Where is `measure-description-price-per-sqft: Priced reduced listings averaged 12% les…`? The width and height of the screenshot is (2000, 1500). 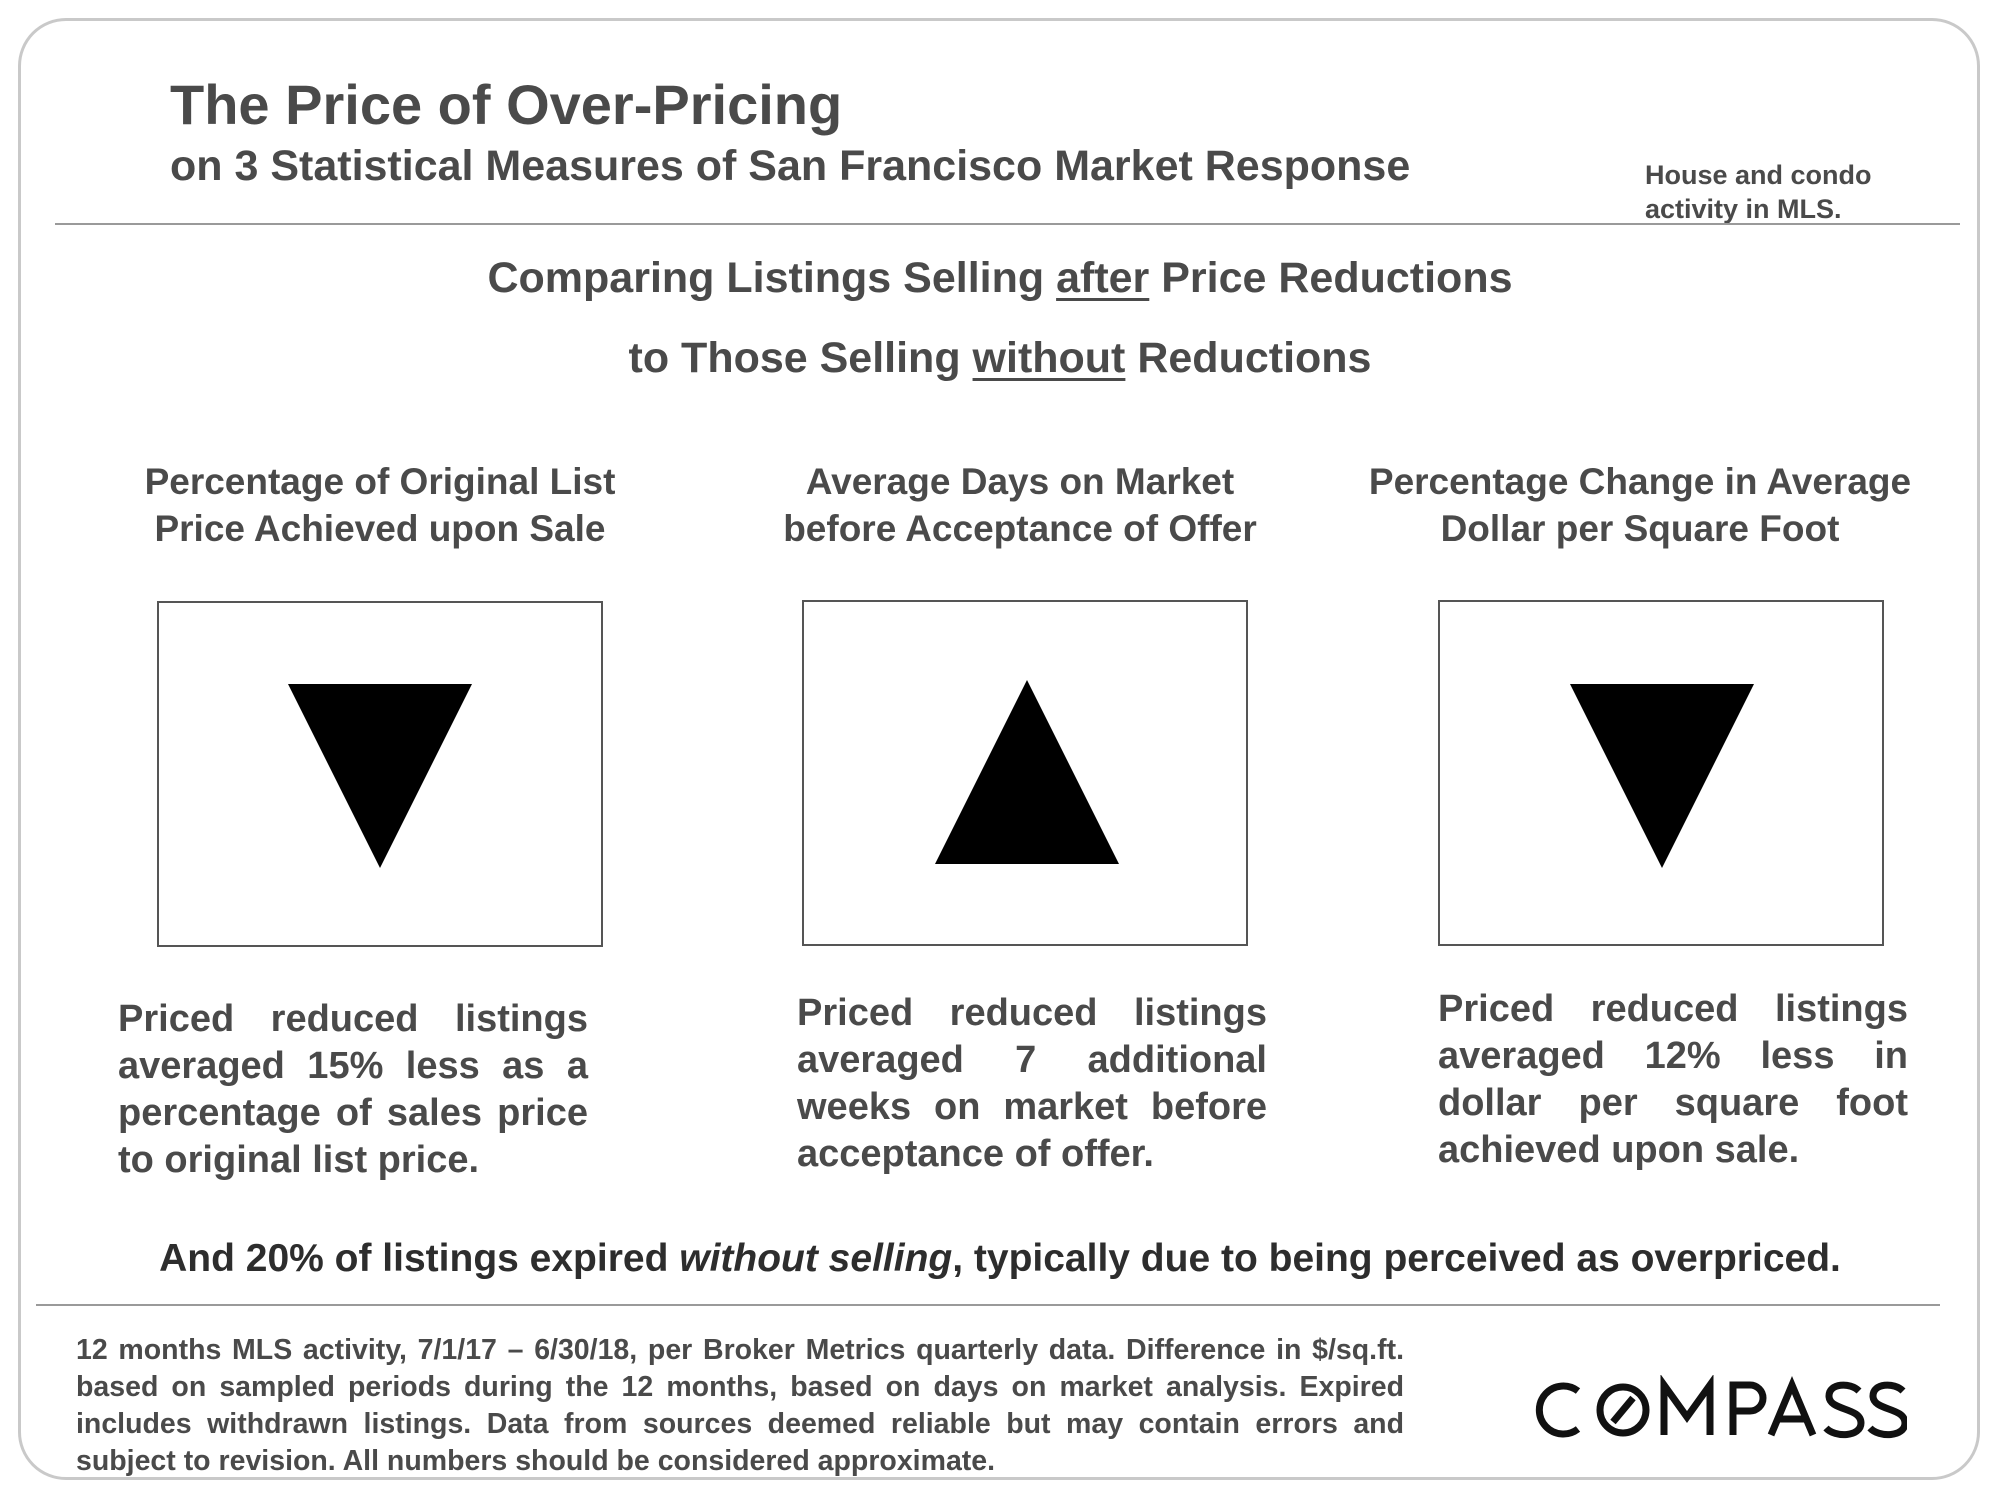
measure-description-price-per-sqft: Priced reduced listings averaged 12% les… is located at coordinates (1673, 1079).